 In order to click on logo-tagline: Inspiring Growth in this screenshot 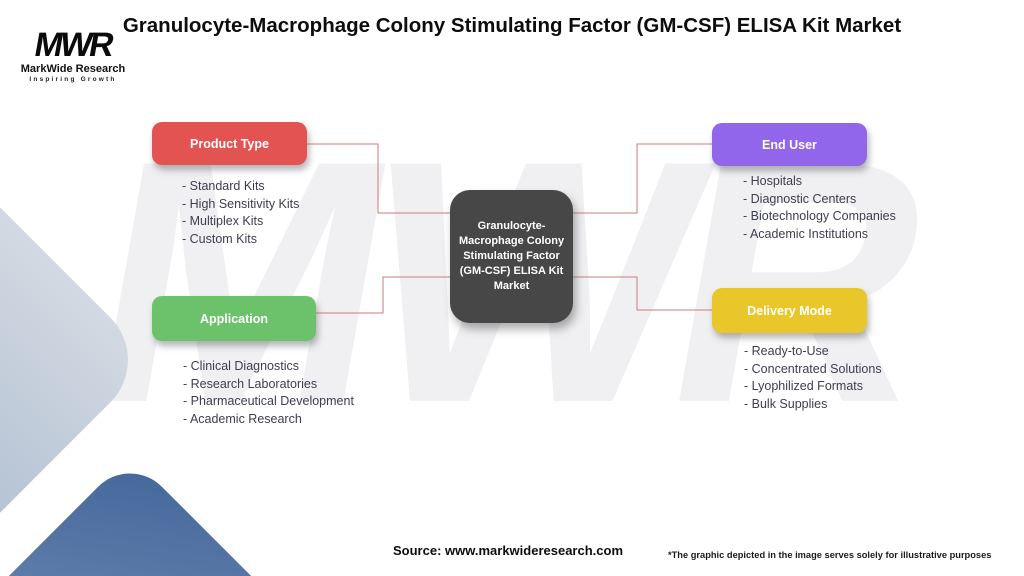, I will do `click(73, 79)`.